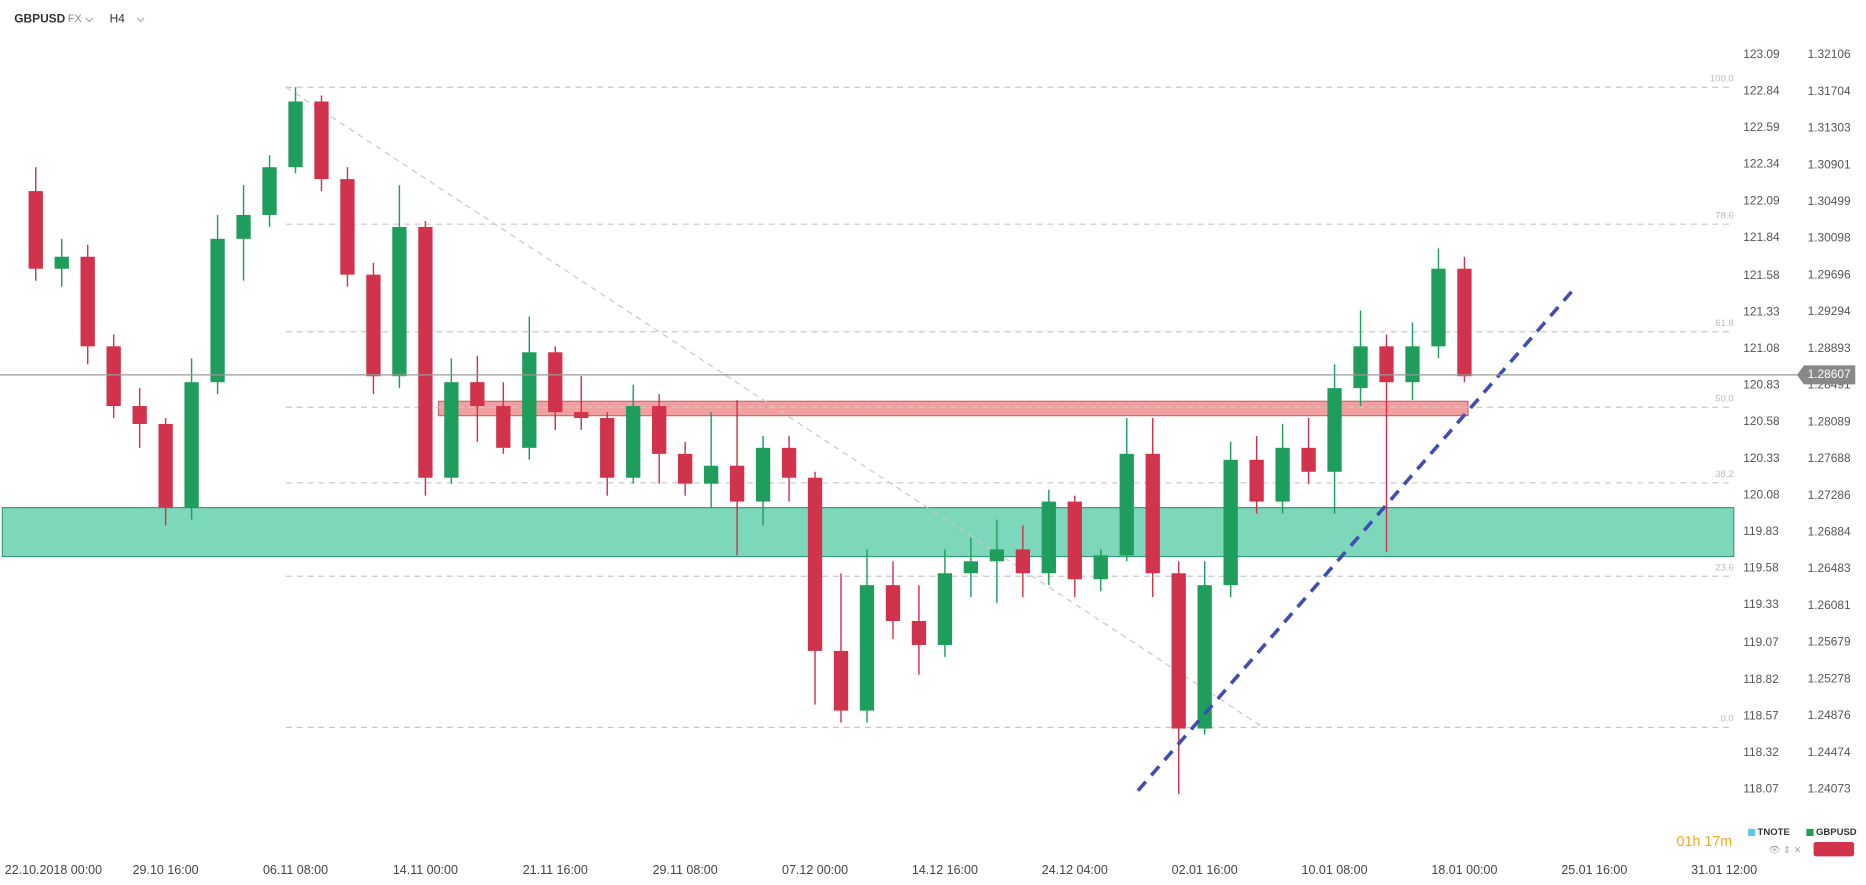  Describe the element at coordinates (1761, 642) in the screenshot. I see `y2-tick-label: 119.07` at that location.